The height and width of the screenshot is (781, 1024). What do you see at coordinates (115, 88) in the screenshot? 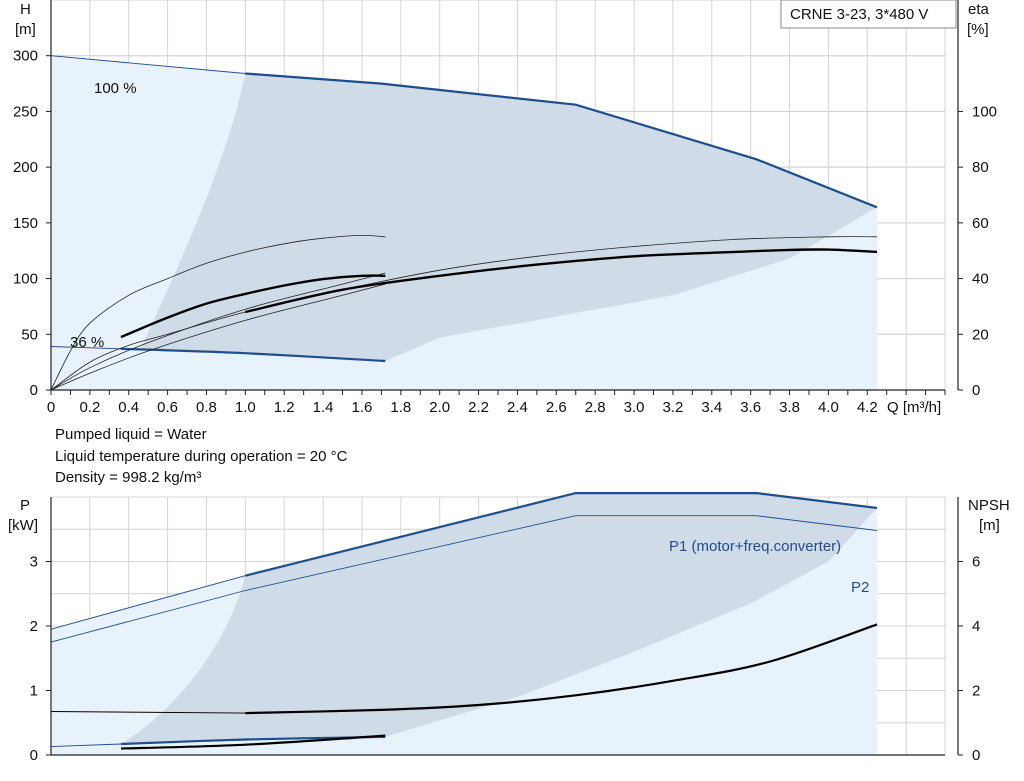
I see `max-speed-label: 100 %` at bounding box center [115, 88].